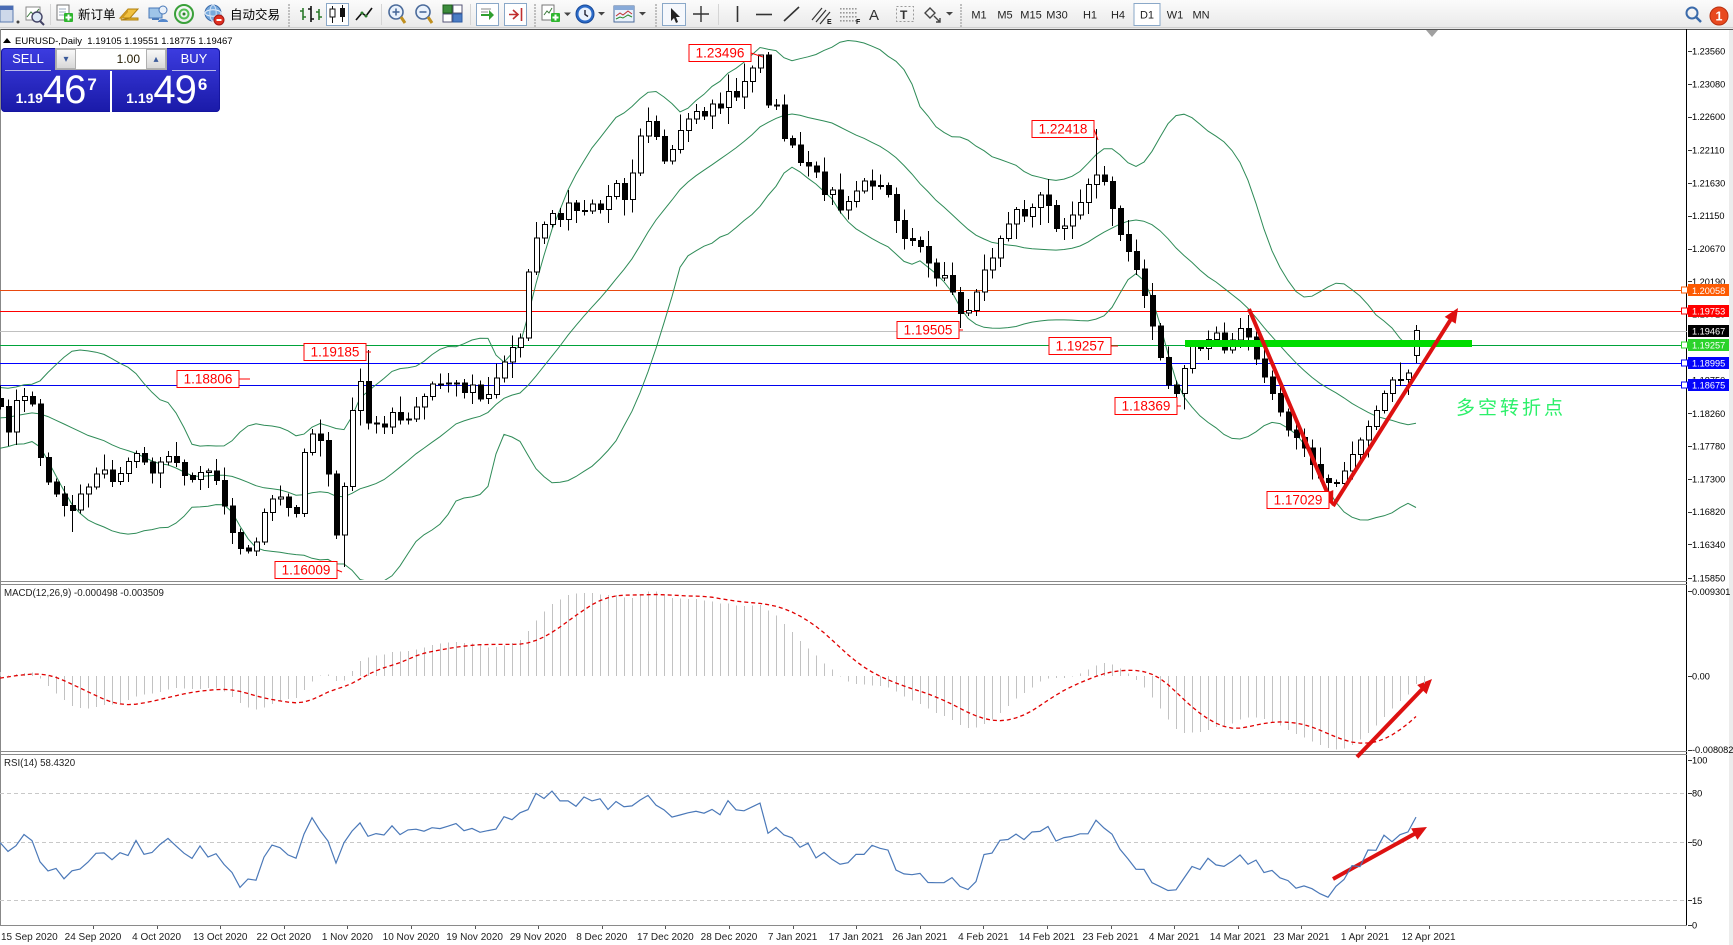 The width and height of the screenshot is (1733, 945). I want to click on svg-text: 1 Apr 2021, so click(1365, 937).